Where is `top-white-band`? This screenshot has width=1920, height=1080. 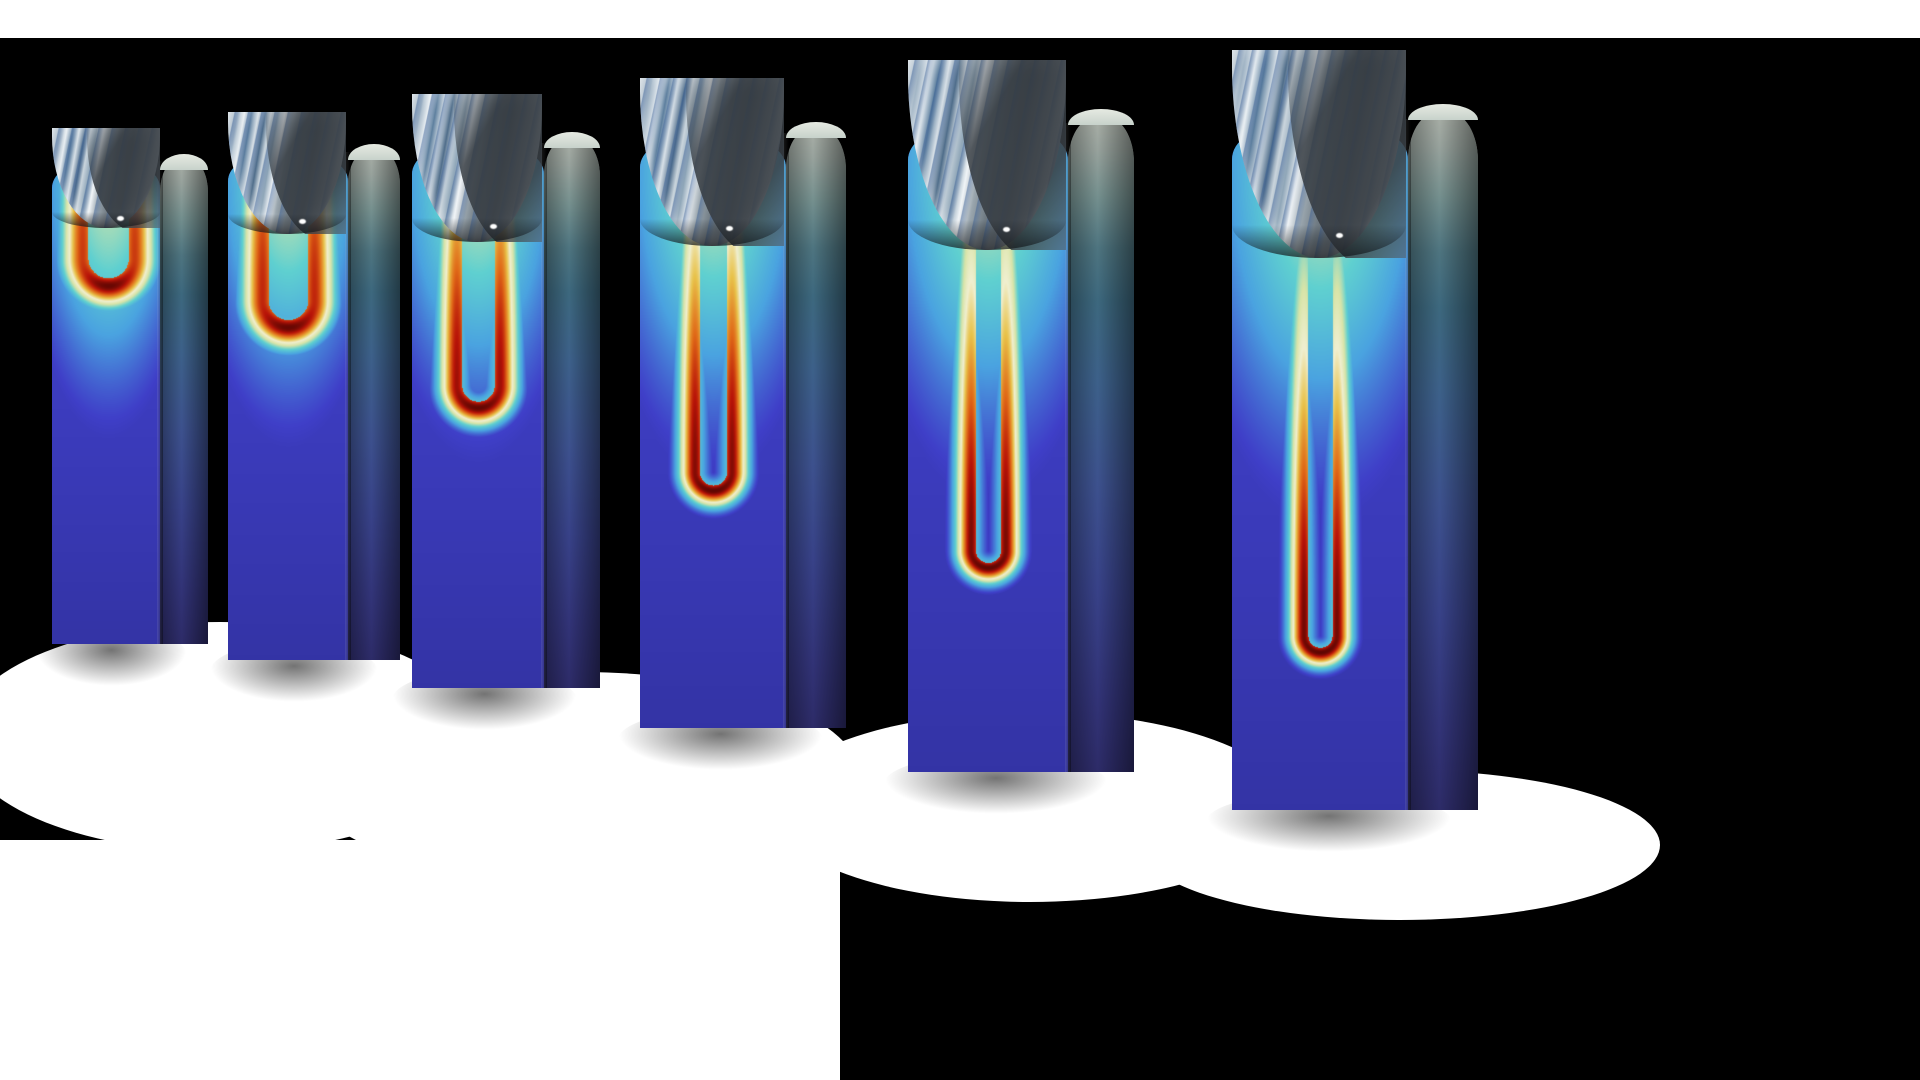 top-white-band is located at coordinates (960, 19).